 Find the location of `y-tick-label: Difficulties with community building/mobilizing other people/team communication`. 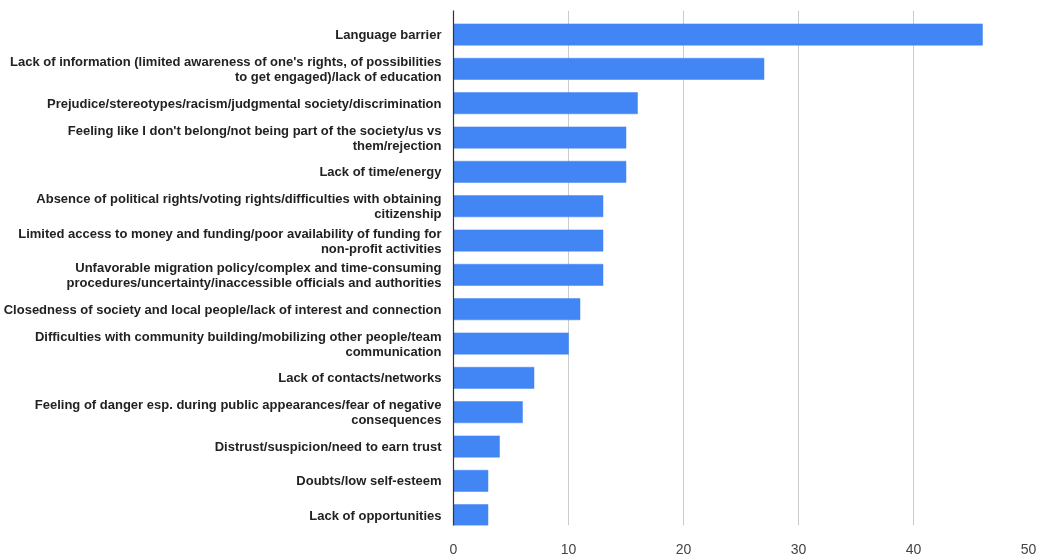

y-tick-label: Difficulties with community building/mobilizing other people/team communication is located at coordinates (238, 343).